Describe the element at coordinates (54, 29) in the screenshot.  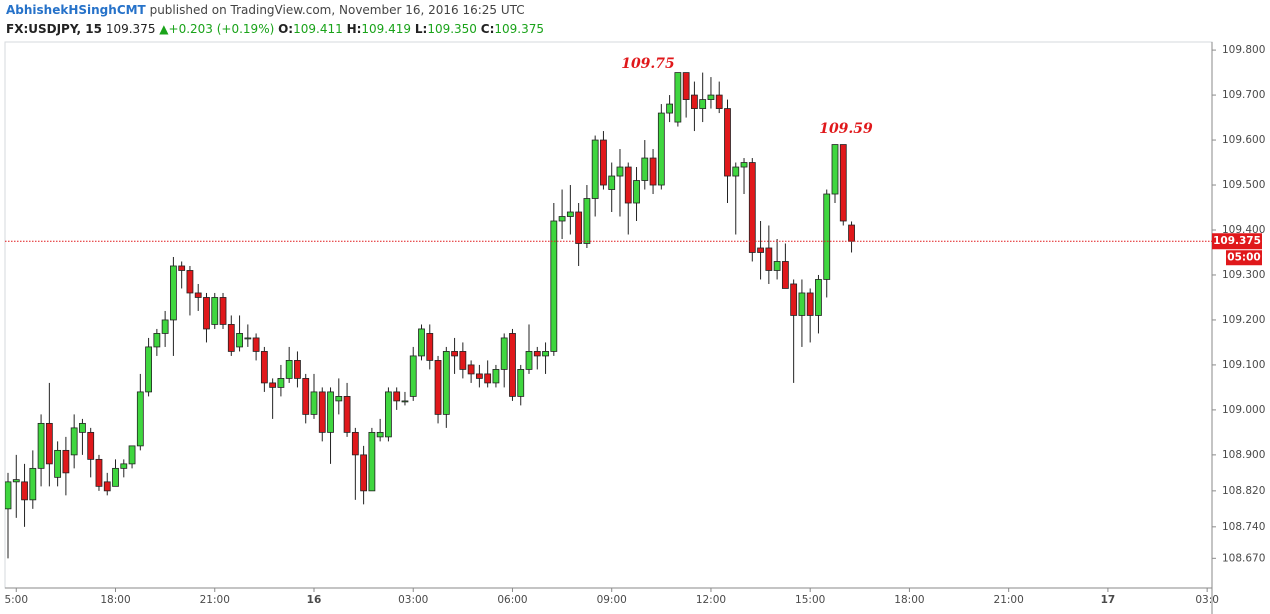
I see `symbol: FX:USDJPY, 15` at that location.